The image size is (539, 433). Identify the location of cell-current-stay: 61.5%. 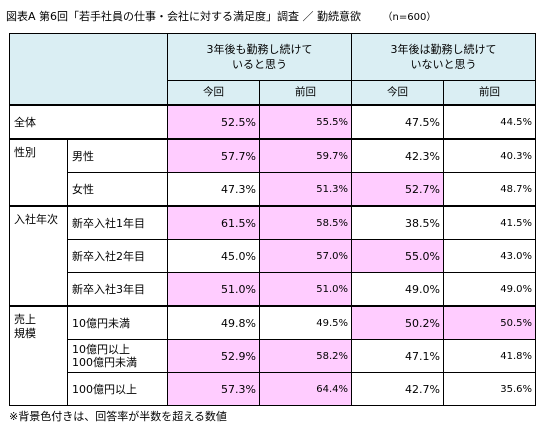
(213, 222).